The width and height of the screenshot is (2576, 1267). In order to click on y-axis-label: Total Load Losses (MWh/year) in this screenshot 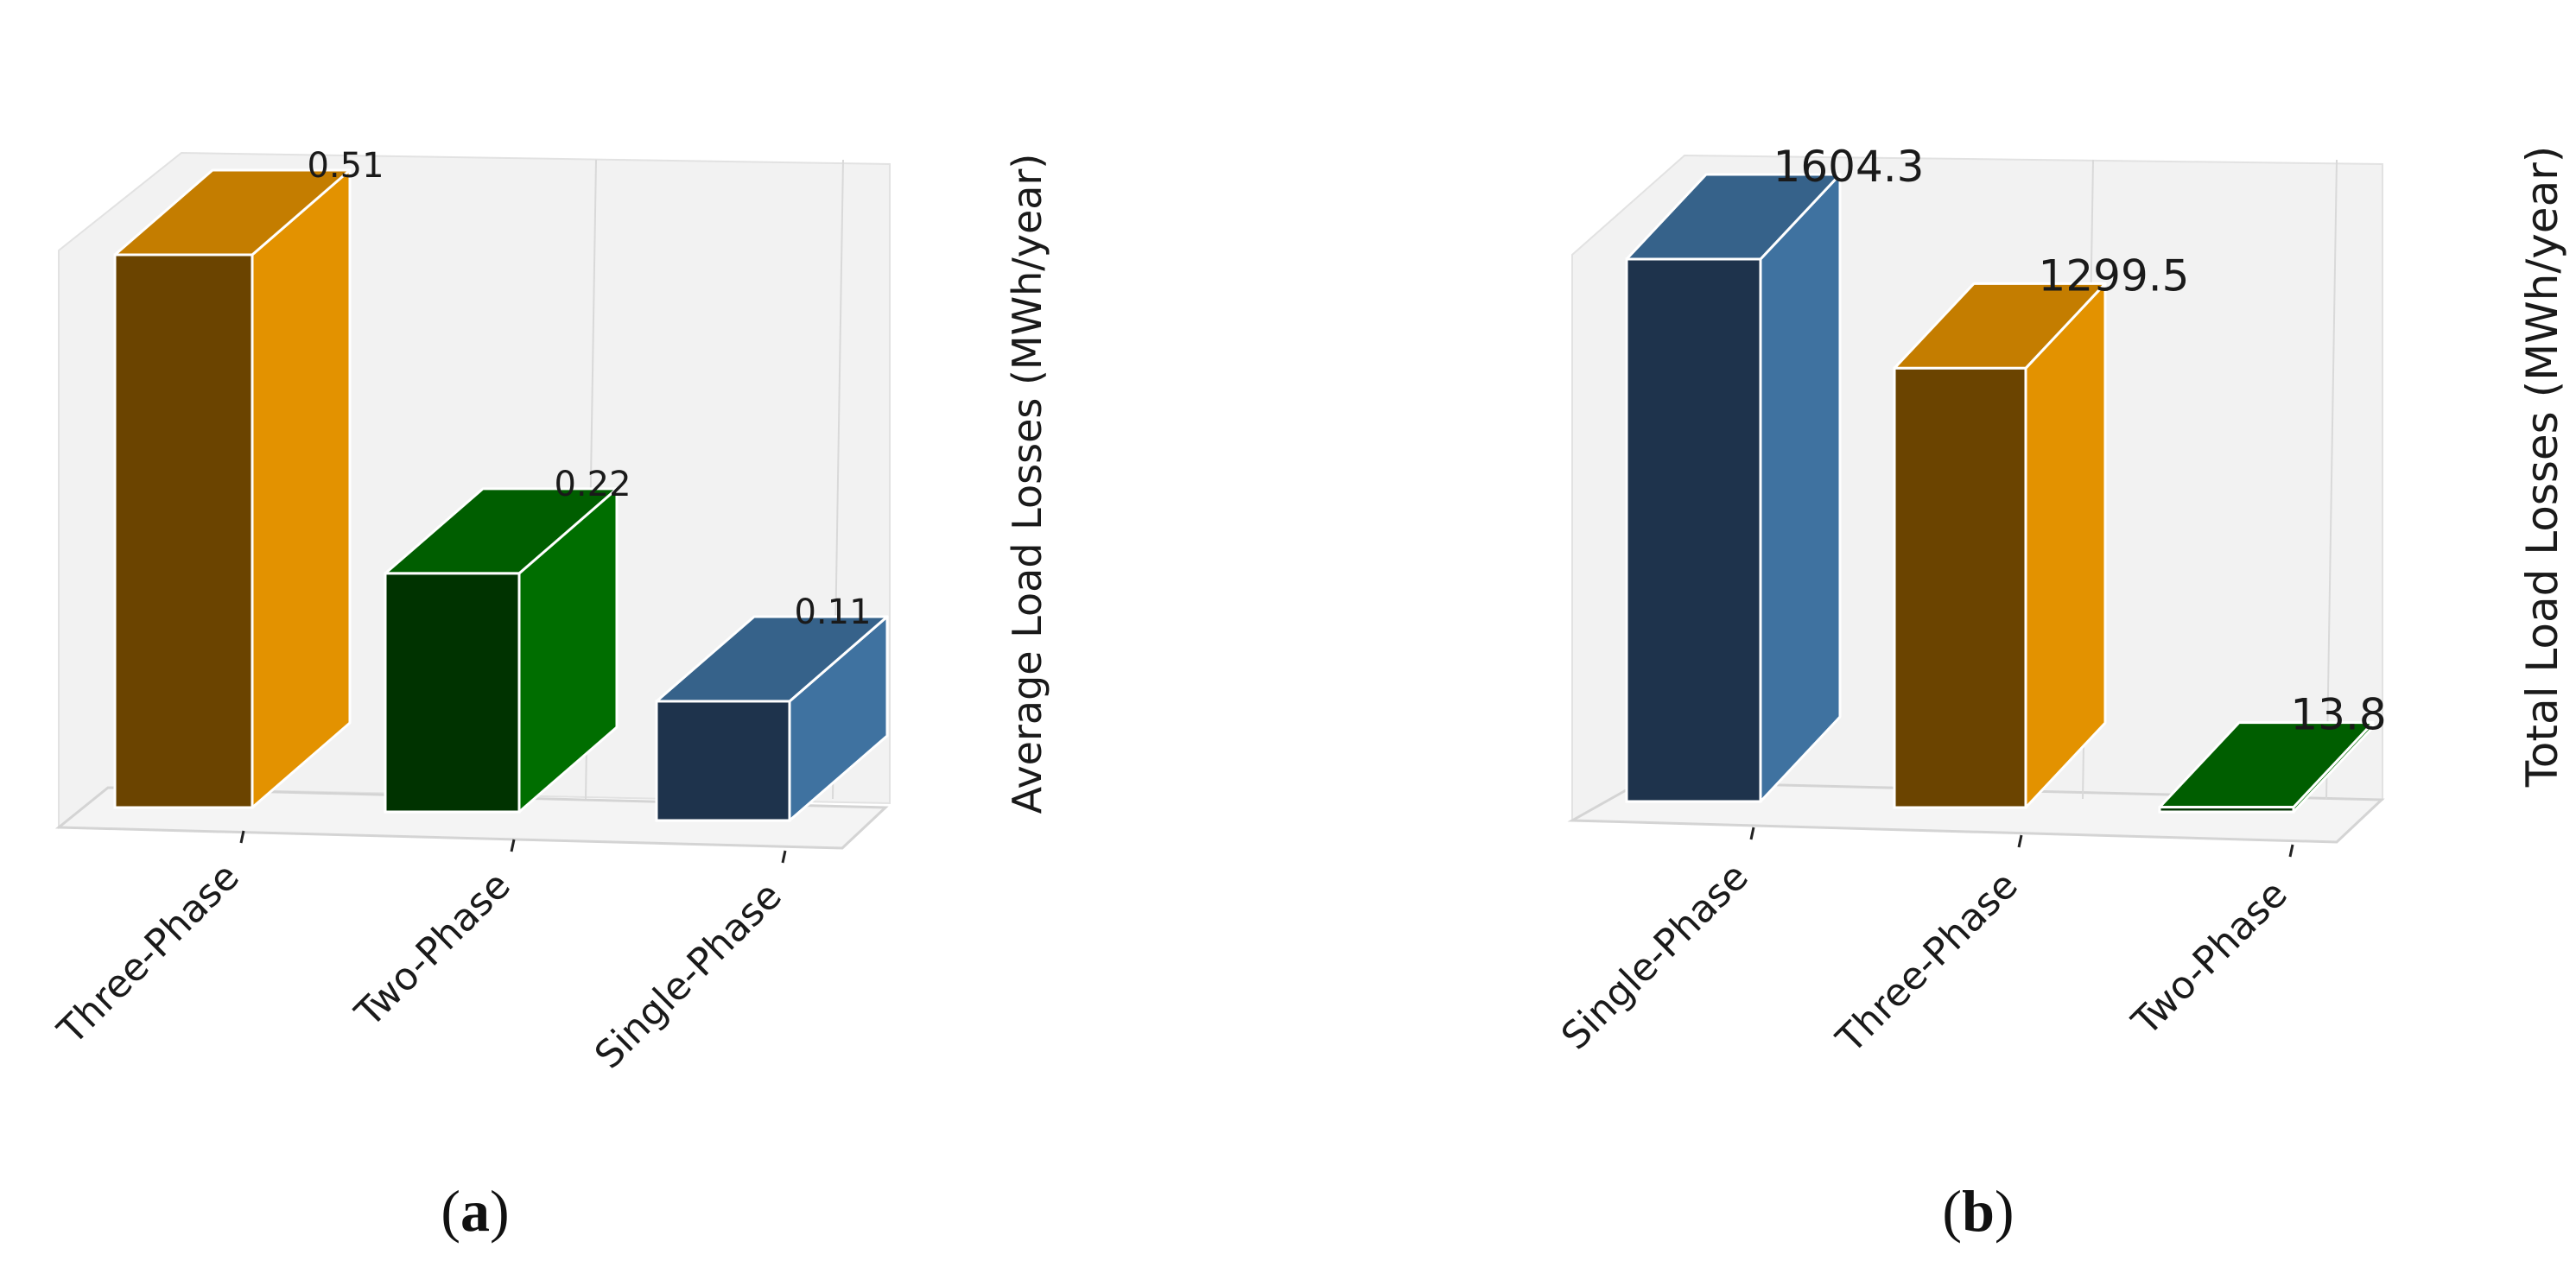, I will do `click(2542, 467)`.